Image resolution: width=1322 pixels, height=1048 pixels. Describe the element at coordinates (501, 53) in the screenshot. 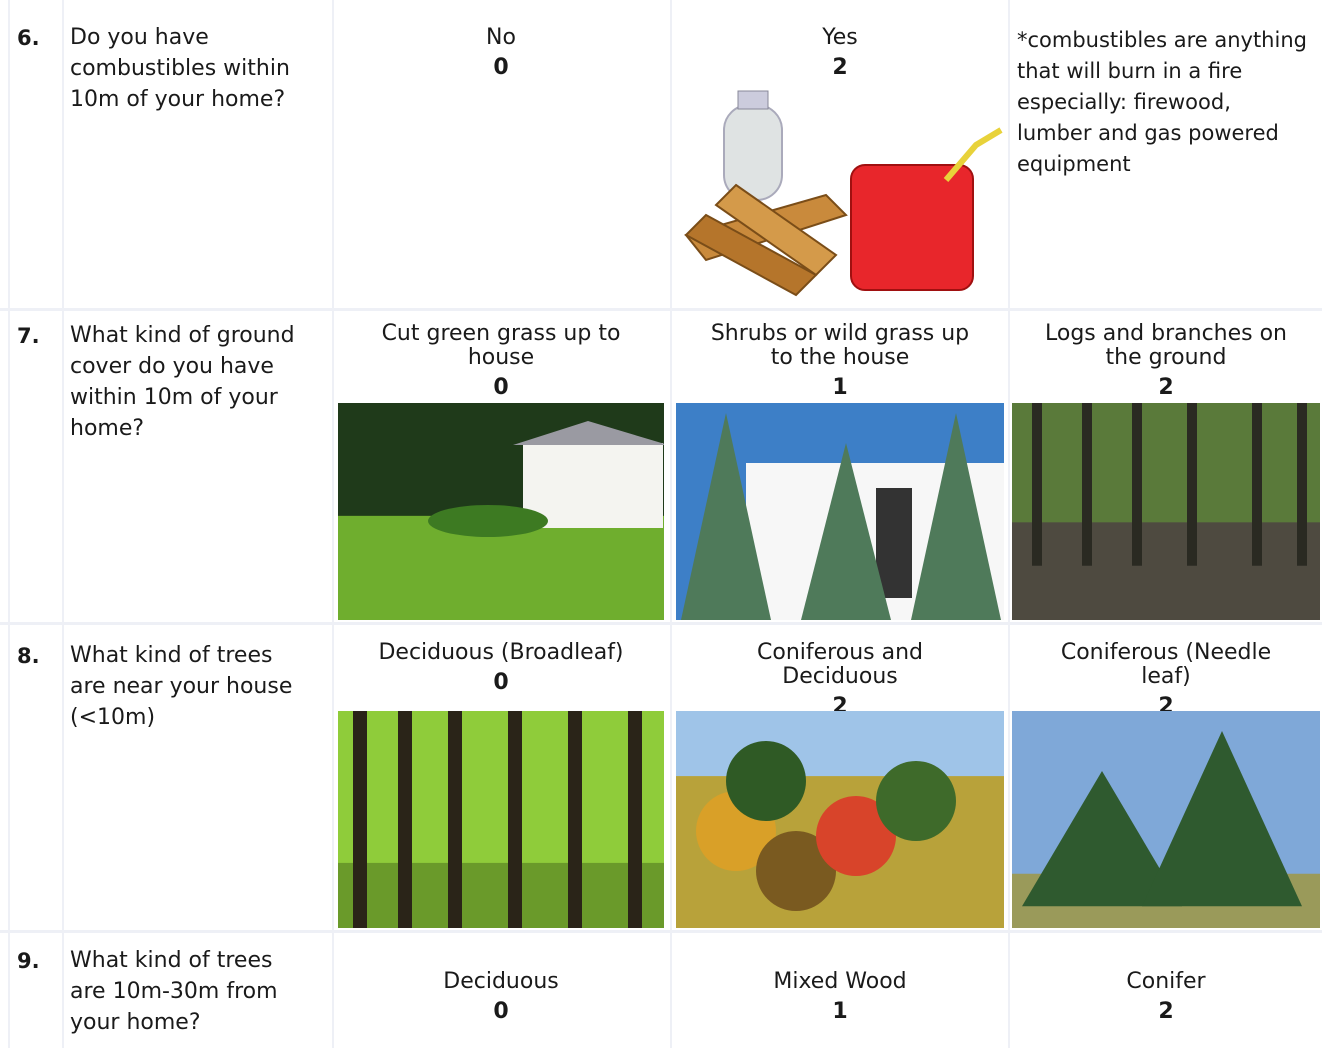

I see `option: No 0` at that location.